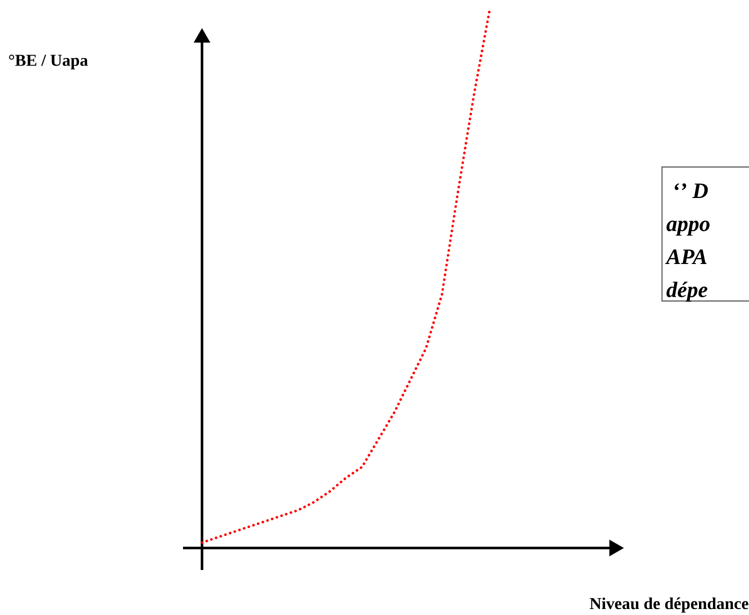 The width and height of the screenshot is (749, 615). I want to click on text: APA, so click(686, 256).